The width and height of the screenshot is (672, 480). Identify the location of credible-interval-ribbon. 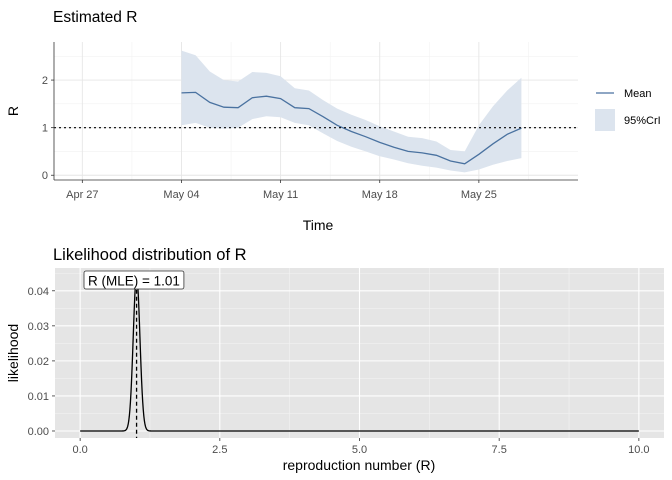
(351, 111).